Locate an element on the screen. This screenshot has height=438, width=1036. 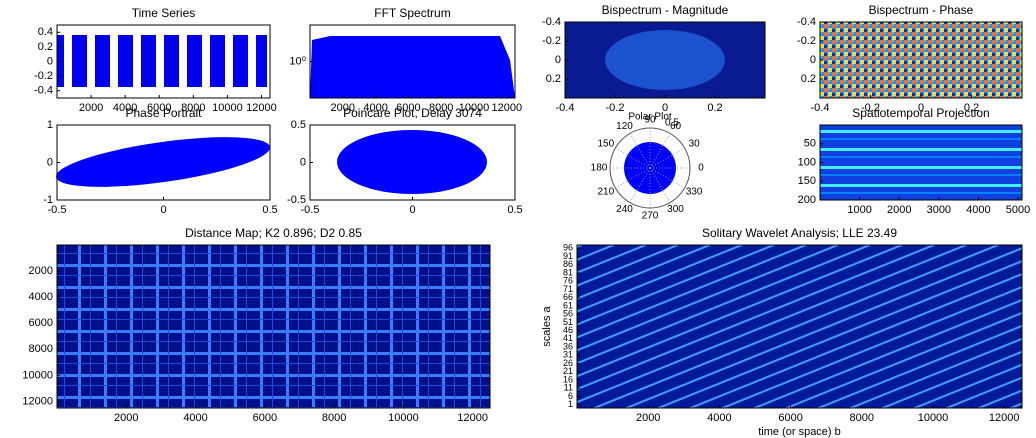
y-tick-label: 4000 is located at coordinates (41, 297).